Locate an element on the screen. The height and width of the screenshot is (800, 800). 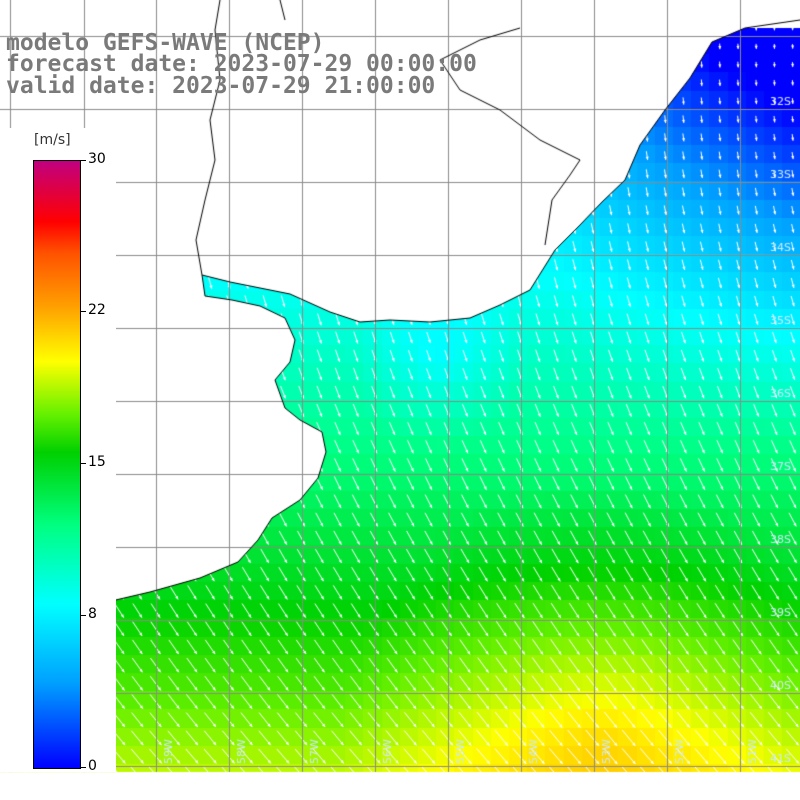
colorbar-label-30: 30 is located at coordinates (97, 159).